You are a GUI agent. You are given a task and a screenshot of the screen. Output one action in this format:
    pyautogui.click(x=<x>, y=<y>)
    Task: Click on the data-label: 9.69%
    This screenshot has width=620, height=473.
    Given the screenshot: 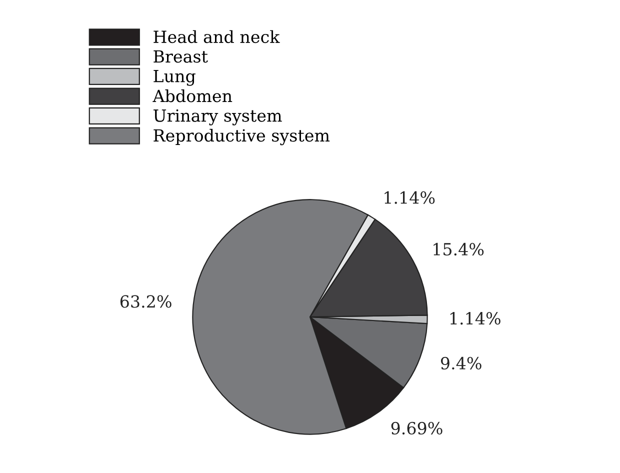 What is the action you would take?
    pyautogui.click(x=416, y=428)
    